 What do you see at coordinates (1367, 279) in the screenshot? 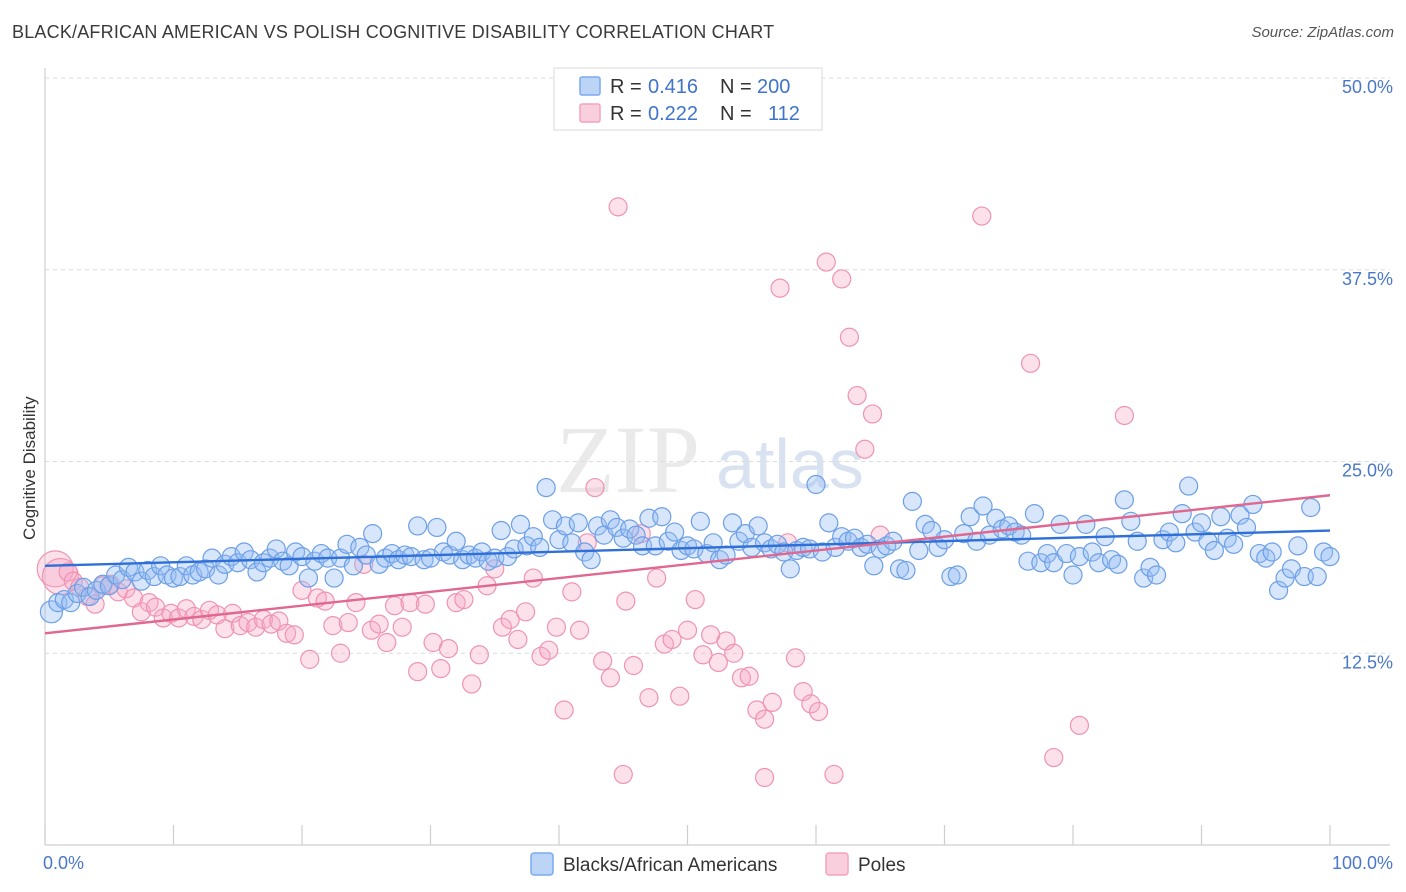
I see `y-tick-label-2: 37.5%` at bounding box center [1367, 279].